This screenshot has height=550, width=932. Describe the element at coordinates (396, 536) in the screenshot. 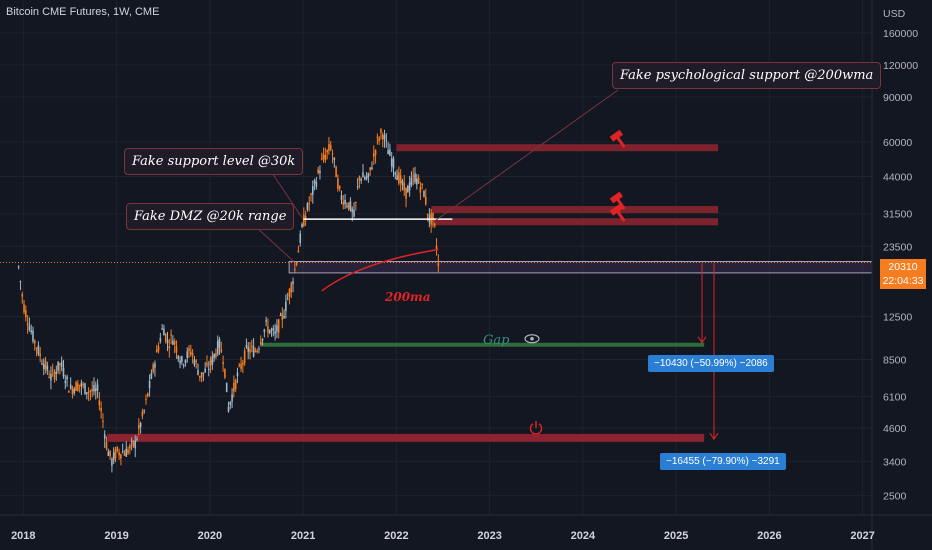

I see `x-tick-label: 2022` at that location.